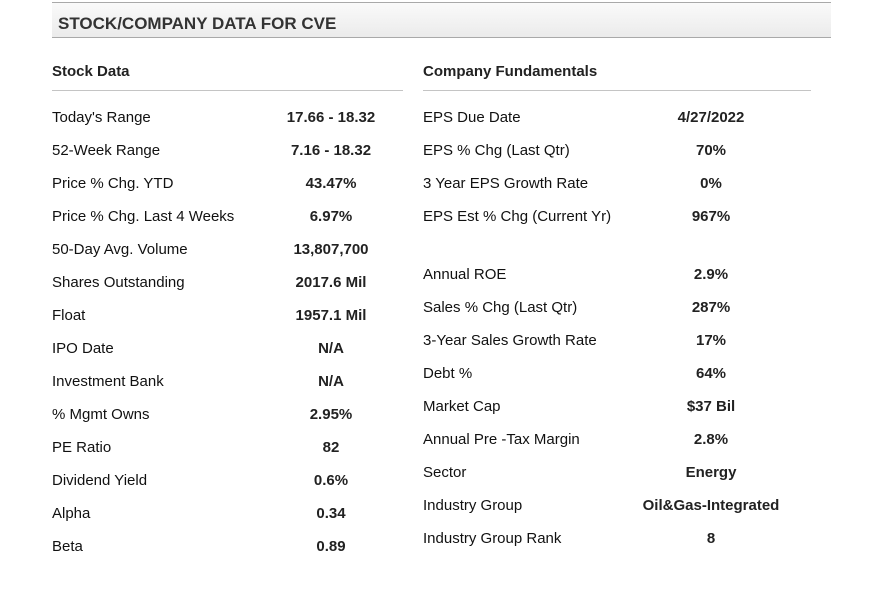 Image resolution: width=873 pixels, height=589 pixels. What do you see at coordinates (227, 352) in the screenshot?
I see `table-row: IPO Date N/A` at bounding box center [227, 352].